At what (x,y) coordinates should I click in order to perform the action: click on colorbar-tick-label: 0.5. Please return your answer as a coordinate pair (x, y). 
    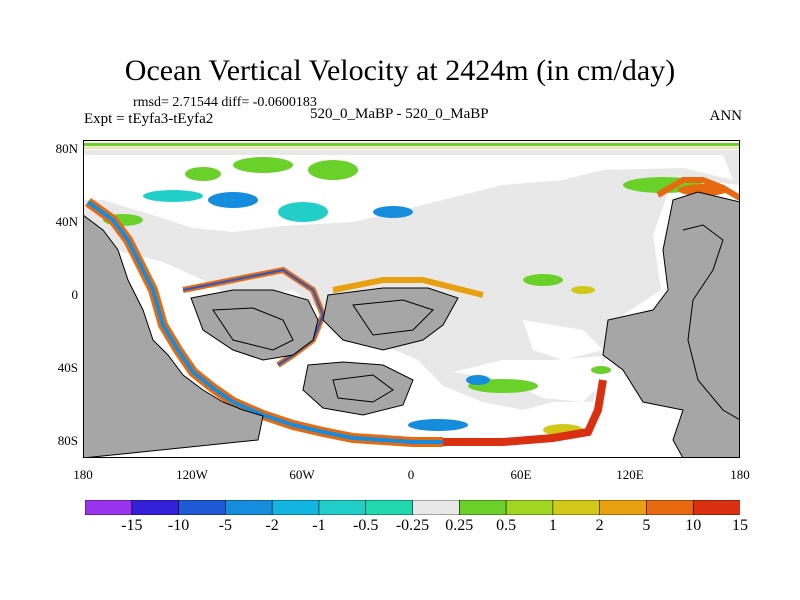
    Looking at the image, I should click on (506, 525).